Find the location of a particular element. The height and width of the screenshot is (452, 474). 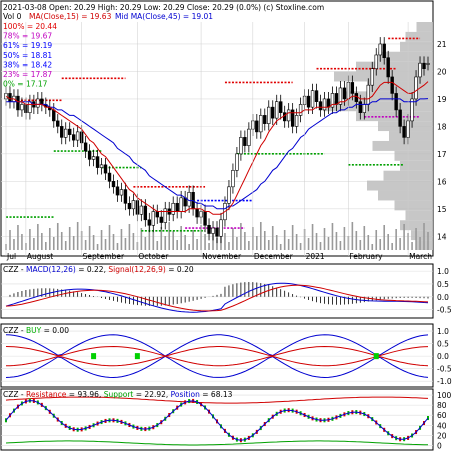

fib-level-label: 61% = 19.19 is located at coordinates (27, 45).